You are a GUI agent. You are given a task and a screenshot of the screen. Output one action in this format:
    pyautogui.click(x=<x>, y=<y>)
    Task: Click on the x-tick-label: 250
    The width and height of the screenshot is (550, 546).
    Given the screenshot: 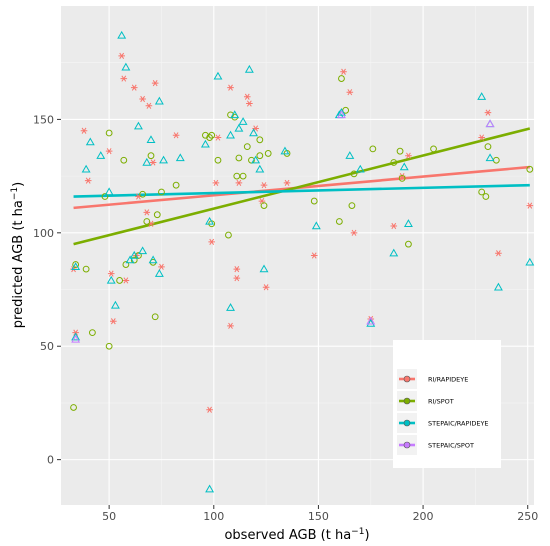 What is the action you would take?
    pyautogui.click(x=527, y=516)
    